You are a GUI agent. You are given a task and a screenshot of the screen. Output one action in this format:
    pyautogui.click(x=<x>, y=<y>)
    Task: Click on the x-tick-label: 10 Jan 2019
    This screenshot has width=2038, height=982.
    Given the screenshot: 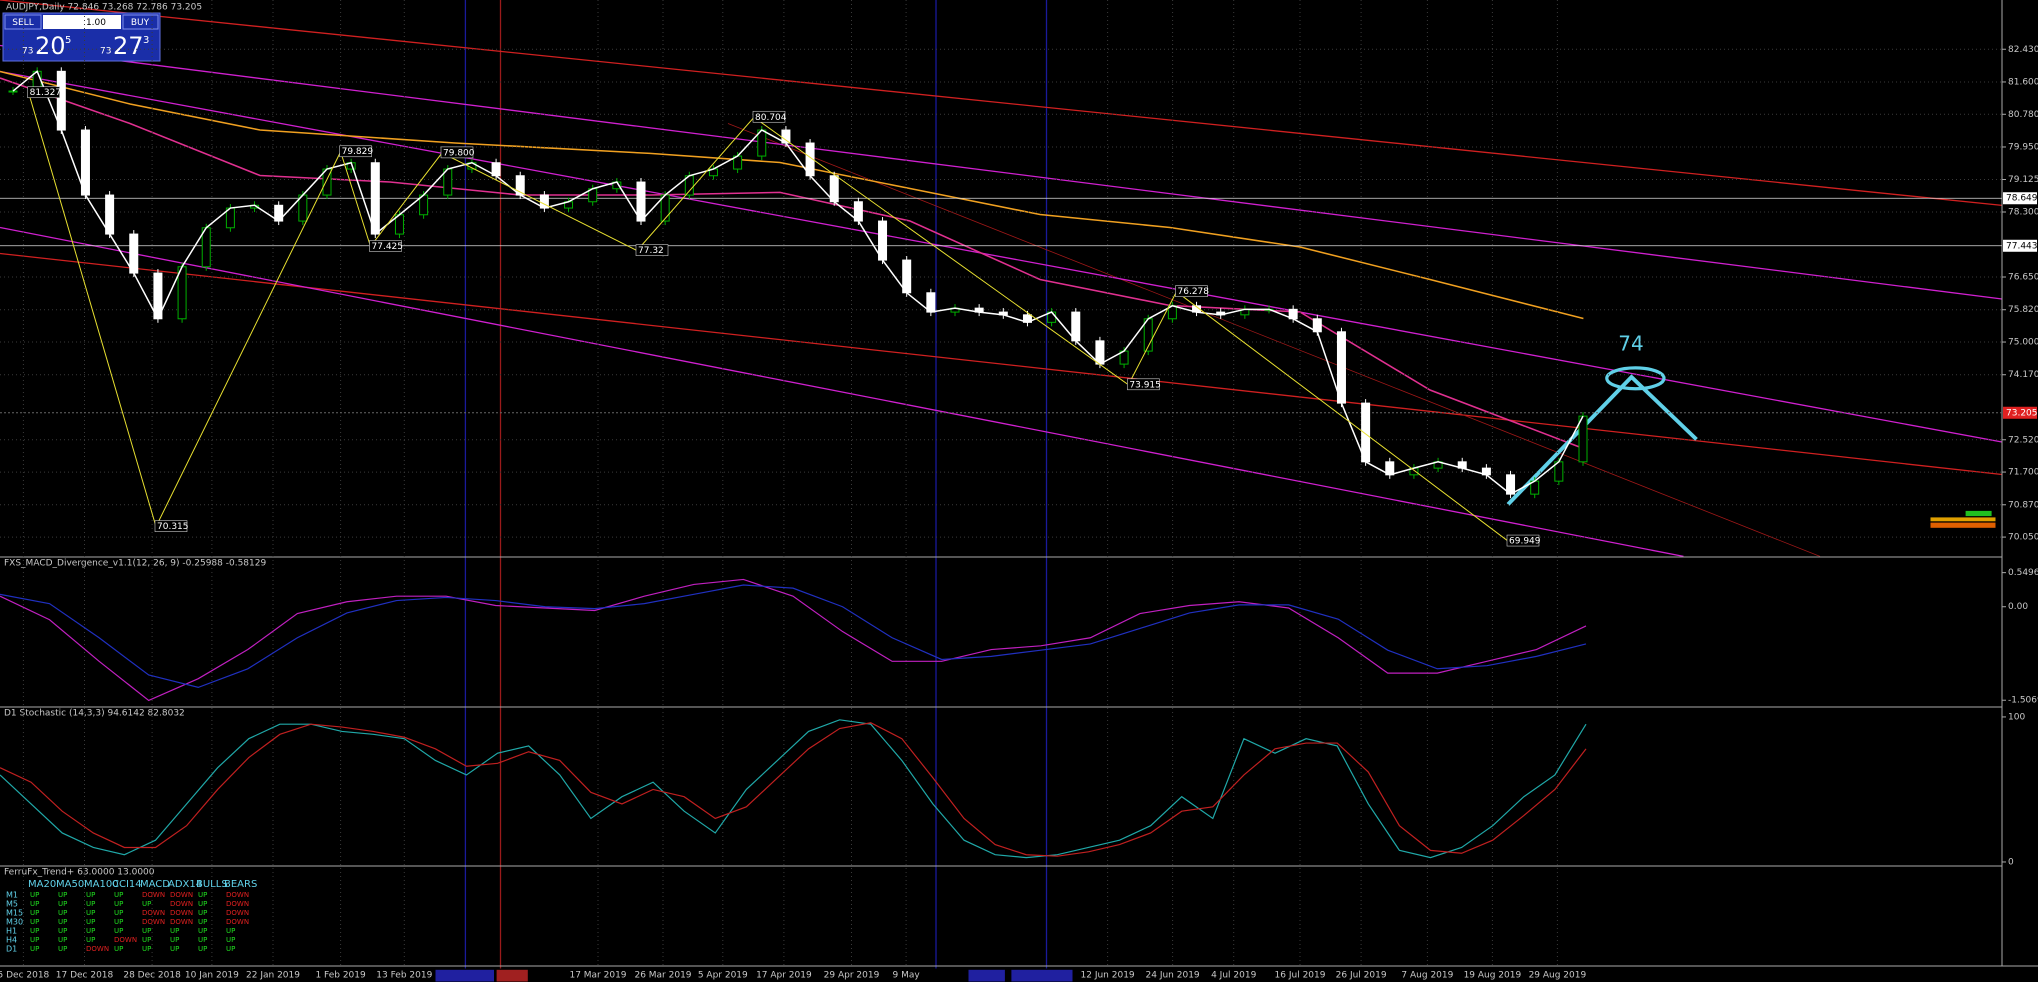 What is the action you would take?
    pyautogui.click(x=212, y=976)
    